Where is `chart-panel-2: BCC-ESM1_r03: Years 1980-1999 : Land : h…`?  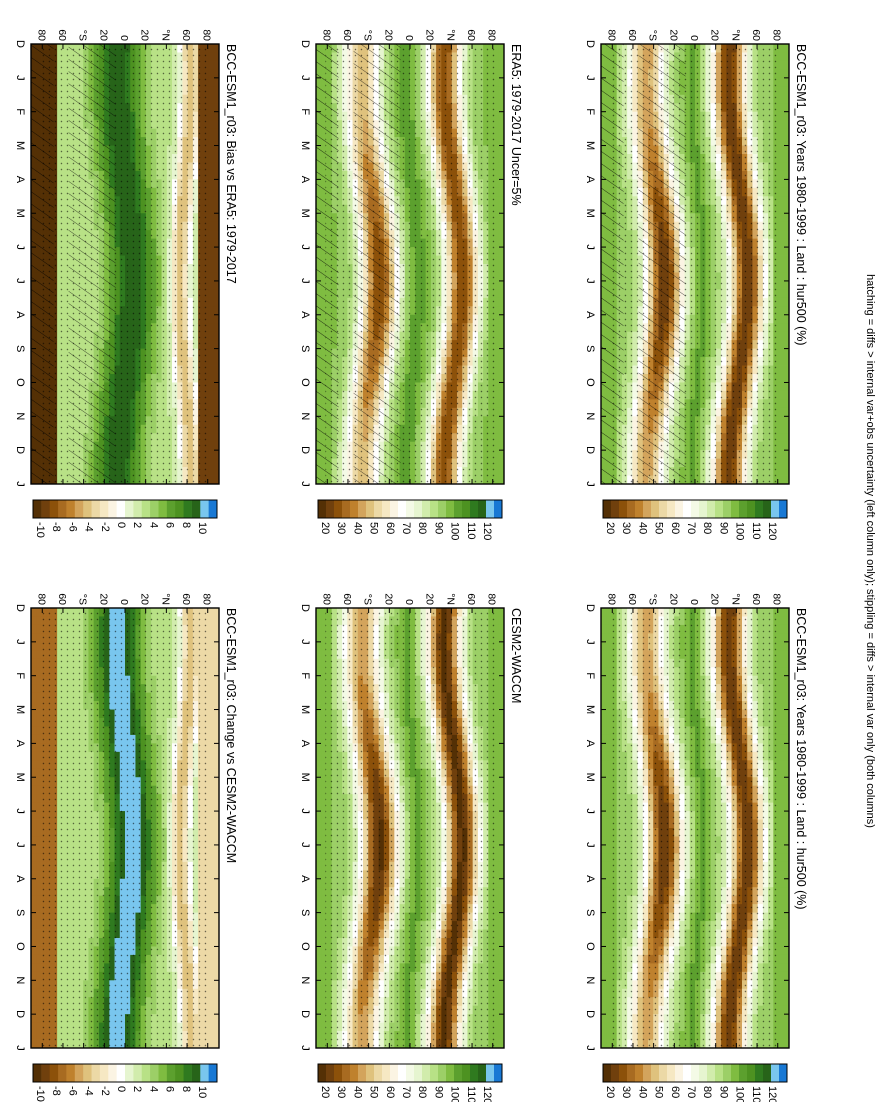 chart-panel-2: BCC-ESM1_r03: Years 1980-1999 : Land : h… is located at coordinates (696, 847).